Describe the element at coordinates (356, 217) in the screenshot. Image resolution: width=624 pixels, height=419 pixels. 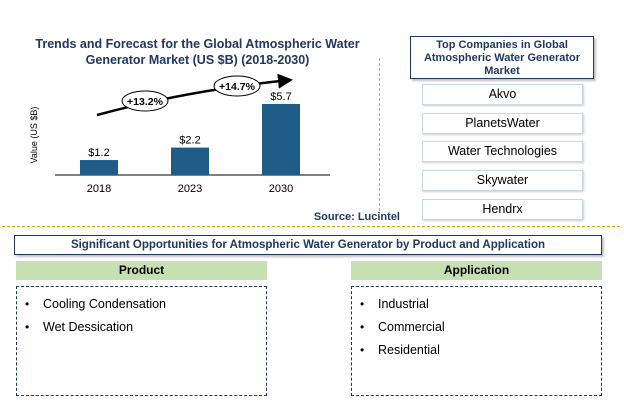
I see `source-label: Source: Lucintel` at that location.